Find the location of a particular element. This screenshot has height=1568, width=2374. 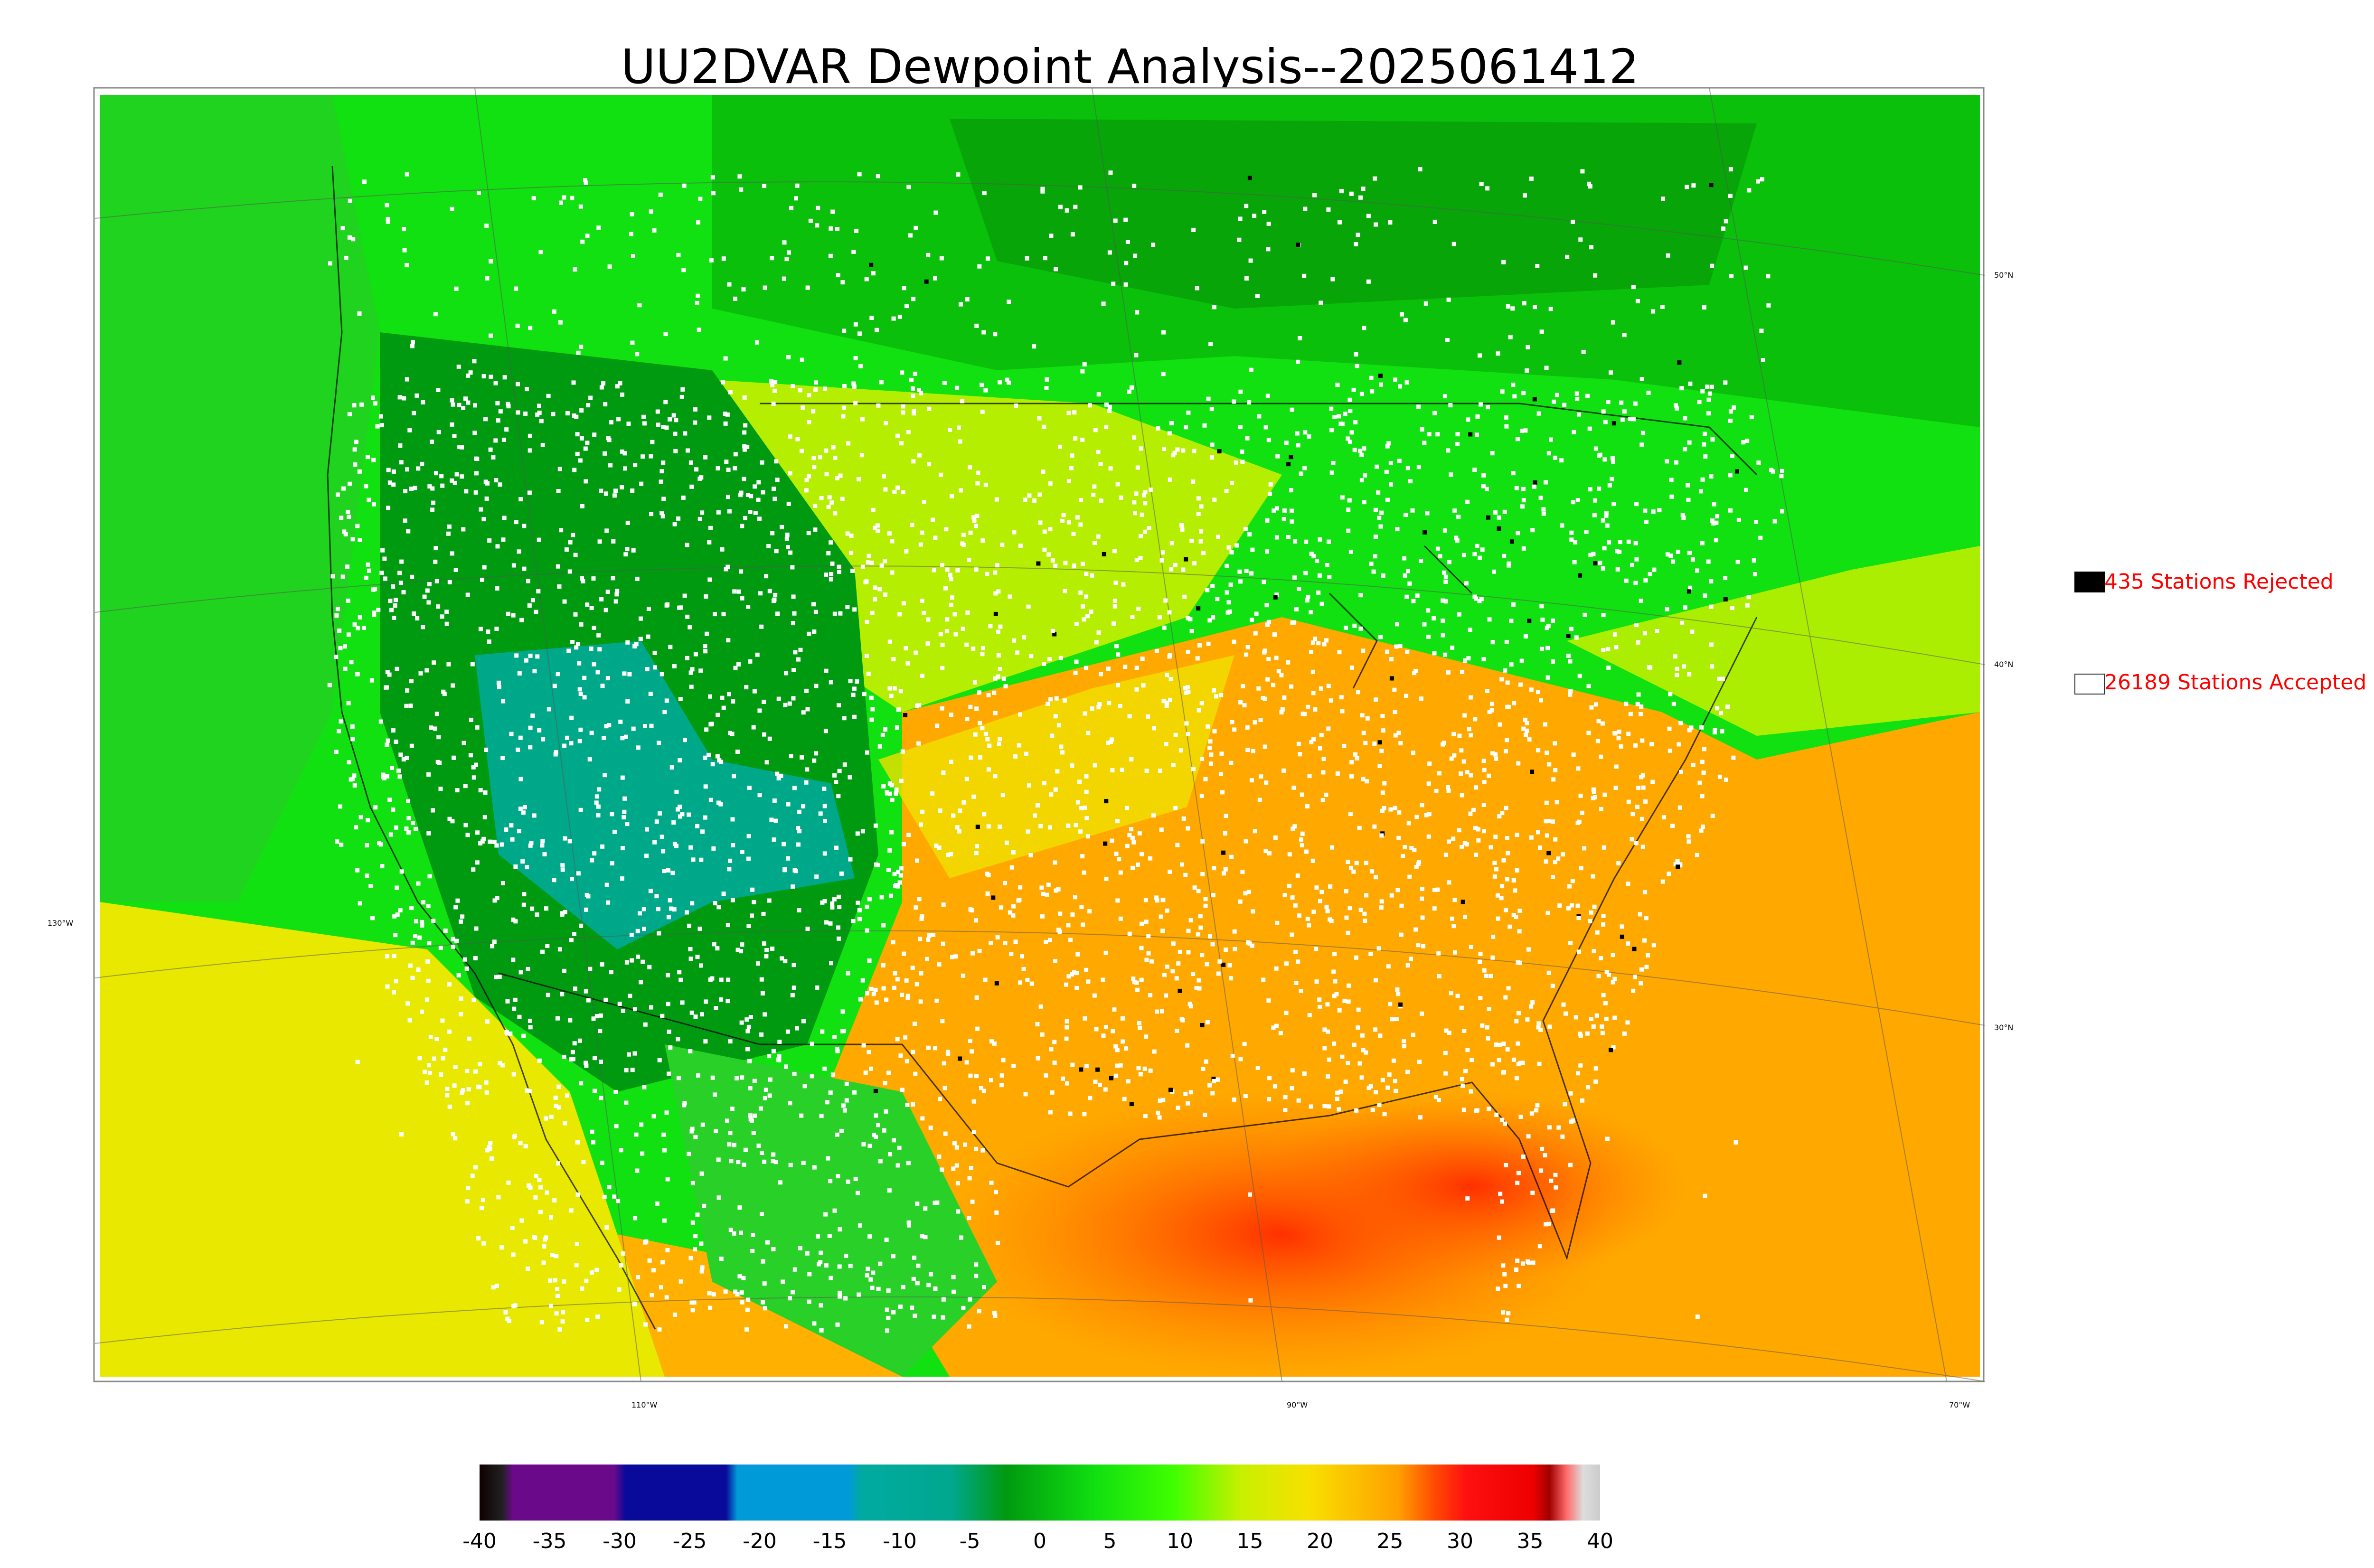

lat-label-50n: 50°N is located at coordinates (2003, 275).